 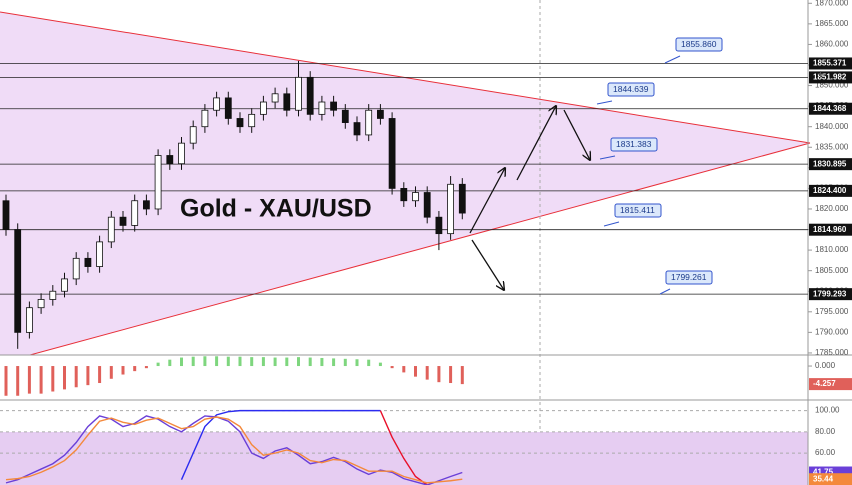 I want to click on y-tick-label: 60.00, so click(x=825, y=452).